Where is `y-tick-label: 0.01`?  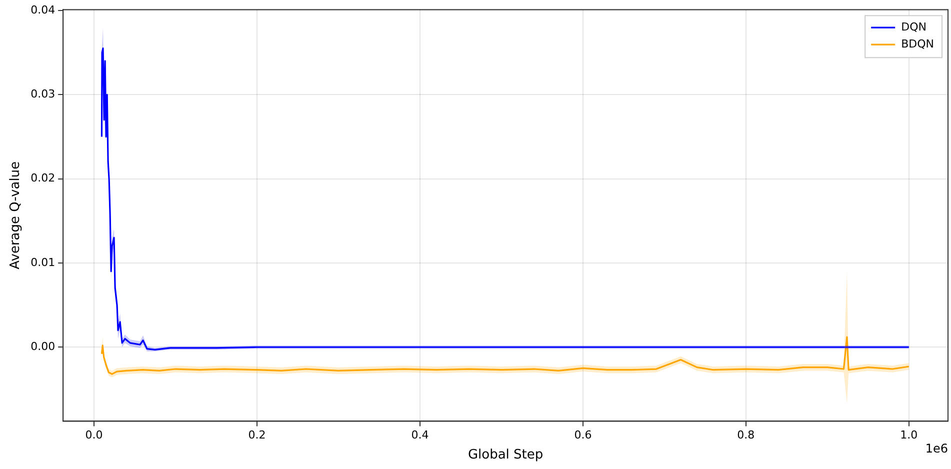 y-tick-label: 0.01 is located at coordinates (43, 262).